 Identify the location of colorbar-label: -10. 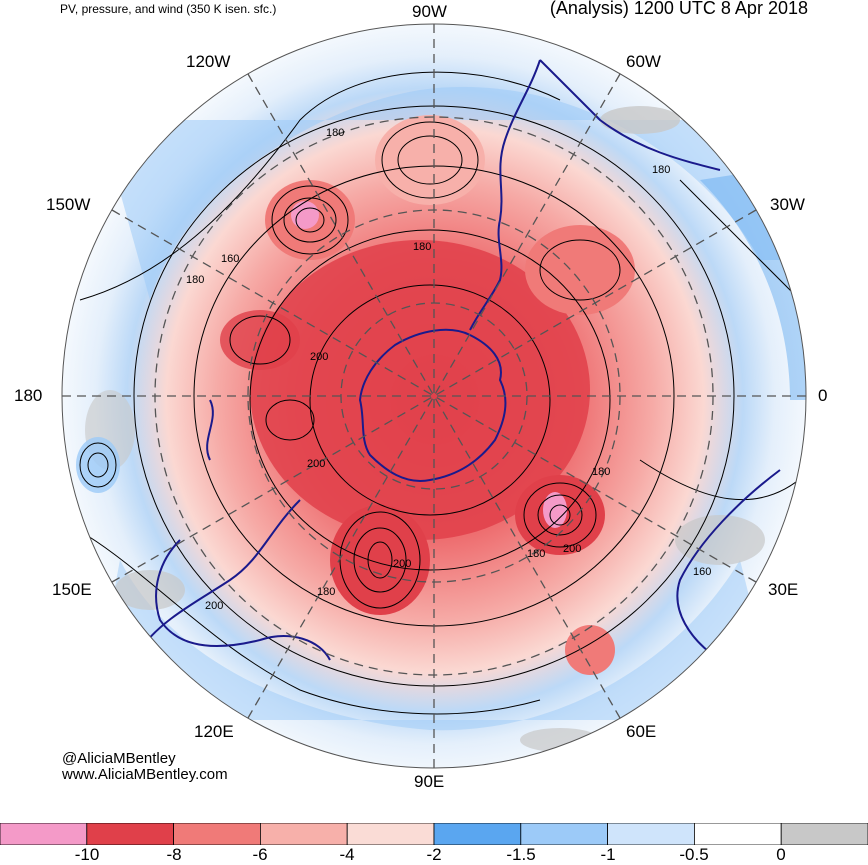
(87, 854).